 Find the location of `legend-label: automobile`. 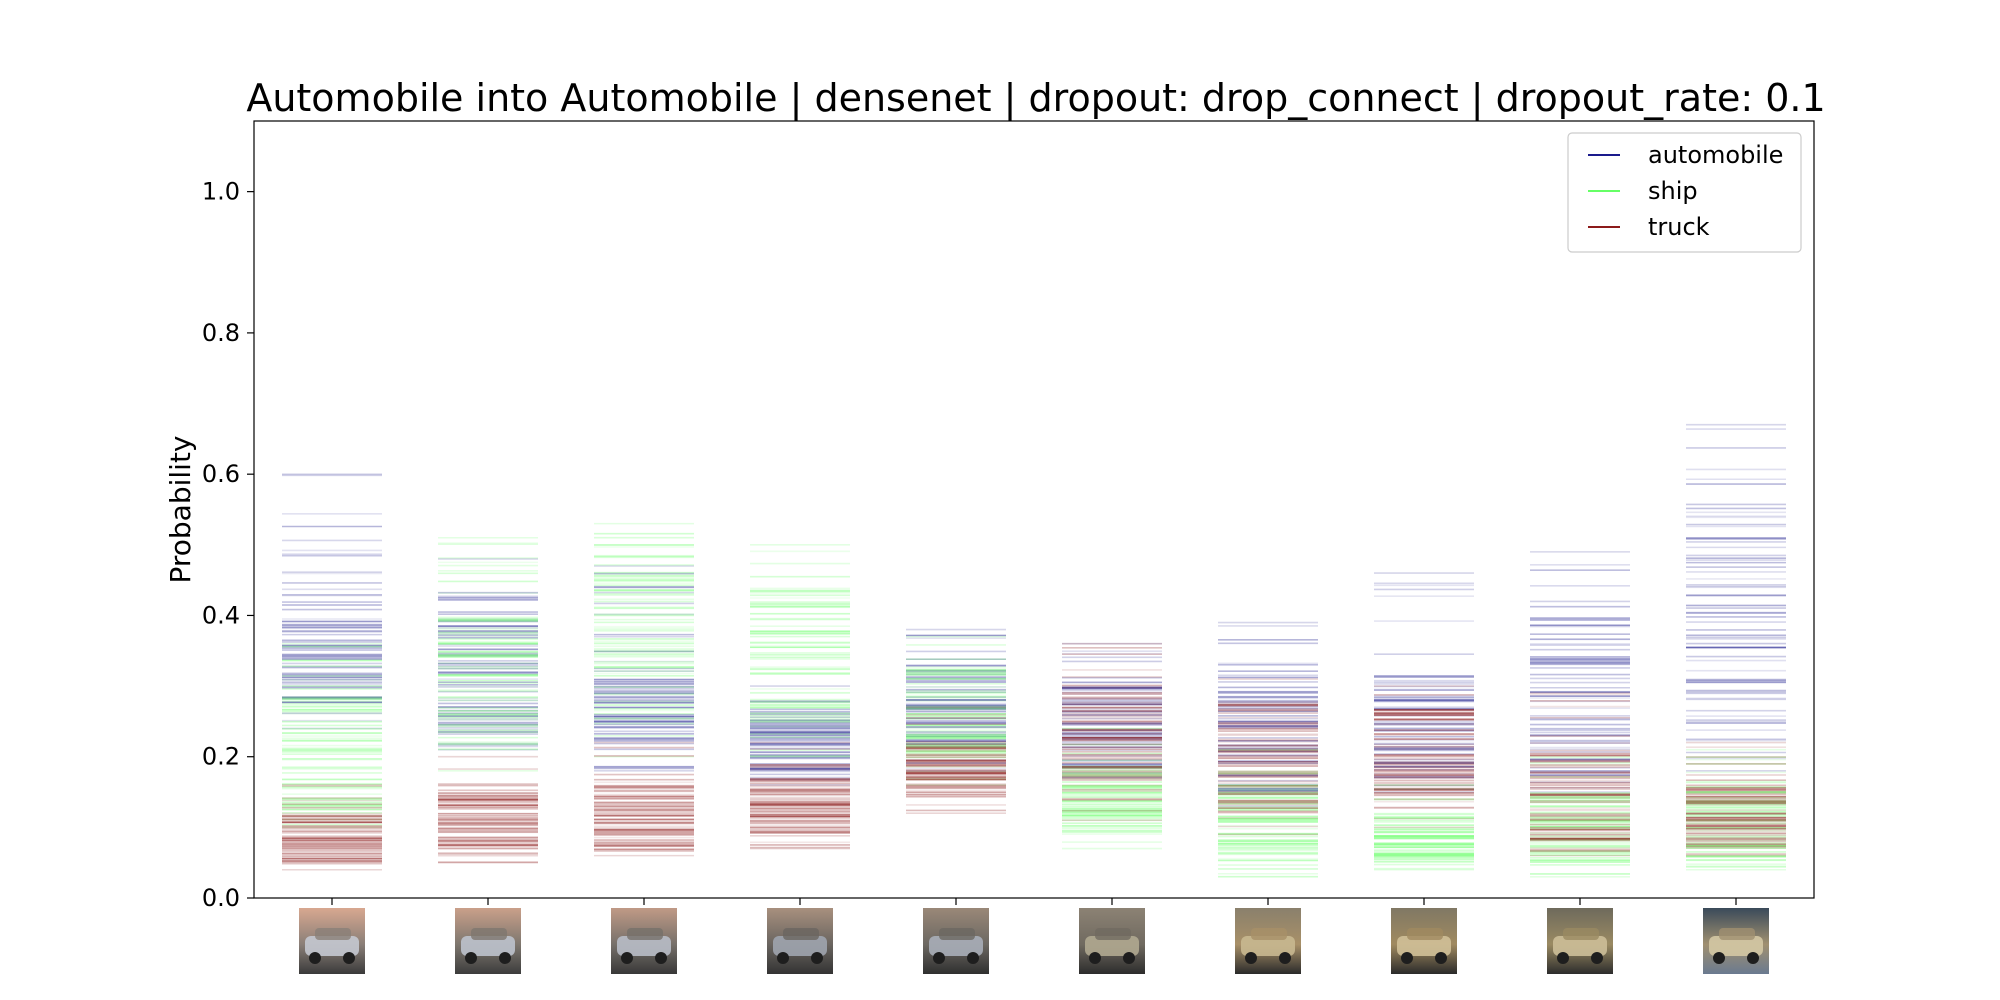

legend-label: automobile is located at coordinates (1715, 155).